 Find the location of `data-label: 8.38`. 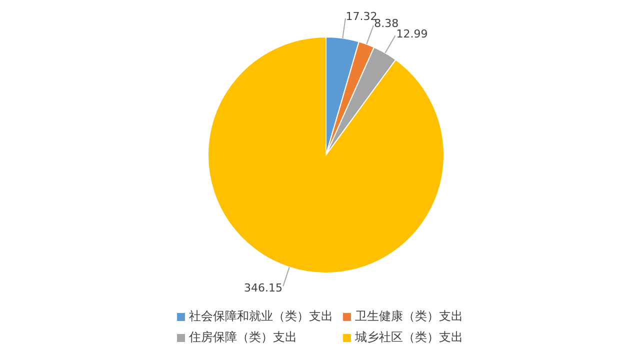

data-label: 8.38 is located at coordinates (386, 23).